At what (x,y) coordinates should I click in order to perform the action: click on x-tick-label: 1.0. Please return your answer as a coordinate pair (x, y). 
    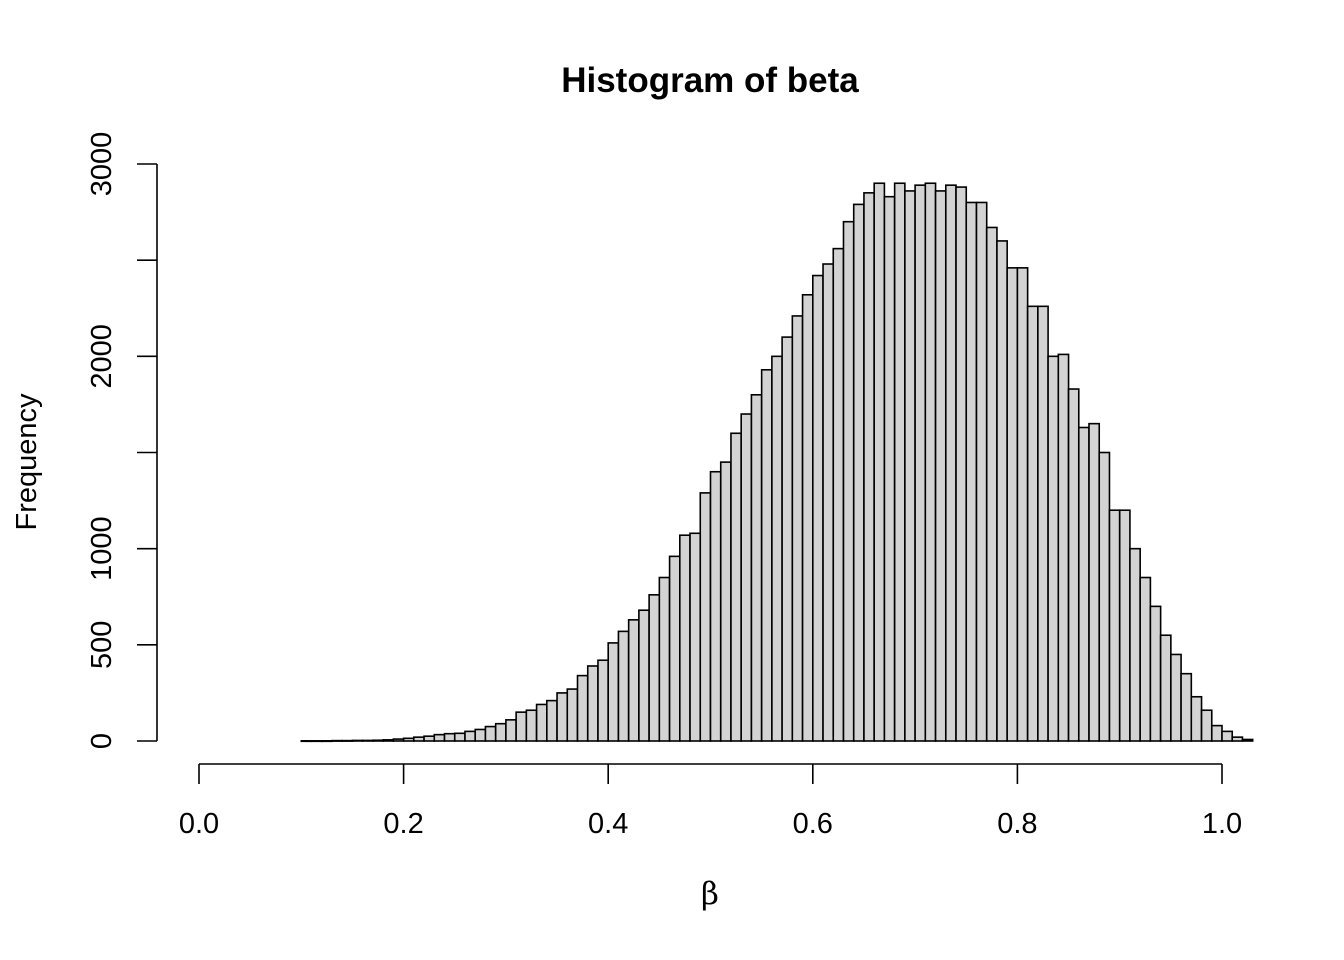
    Looking at the image, I should click on (1222, 824).